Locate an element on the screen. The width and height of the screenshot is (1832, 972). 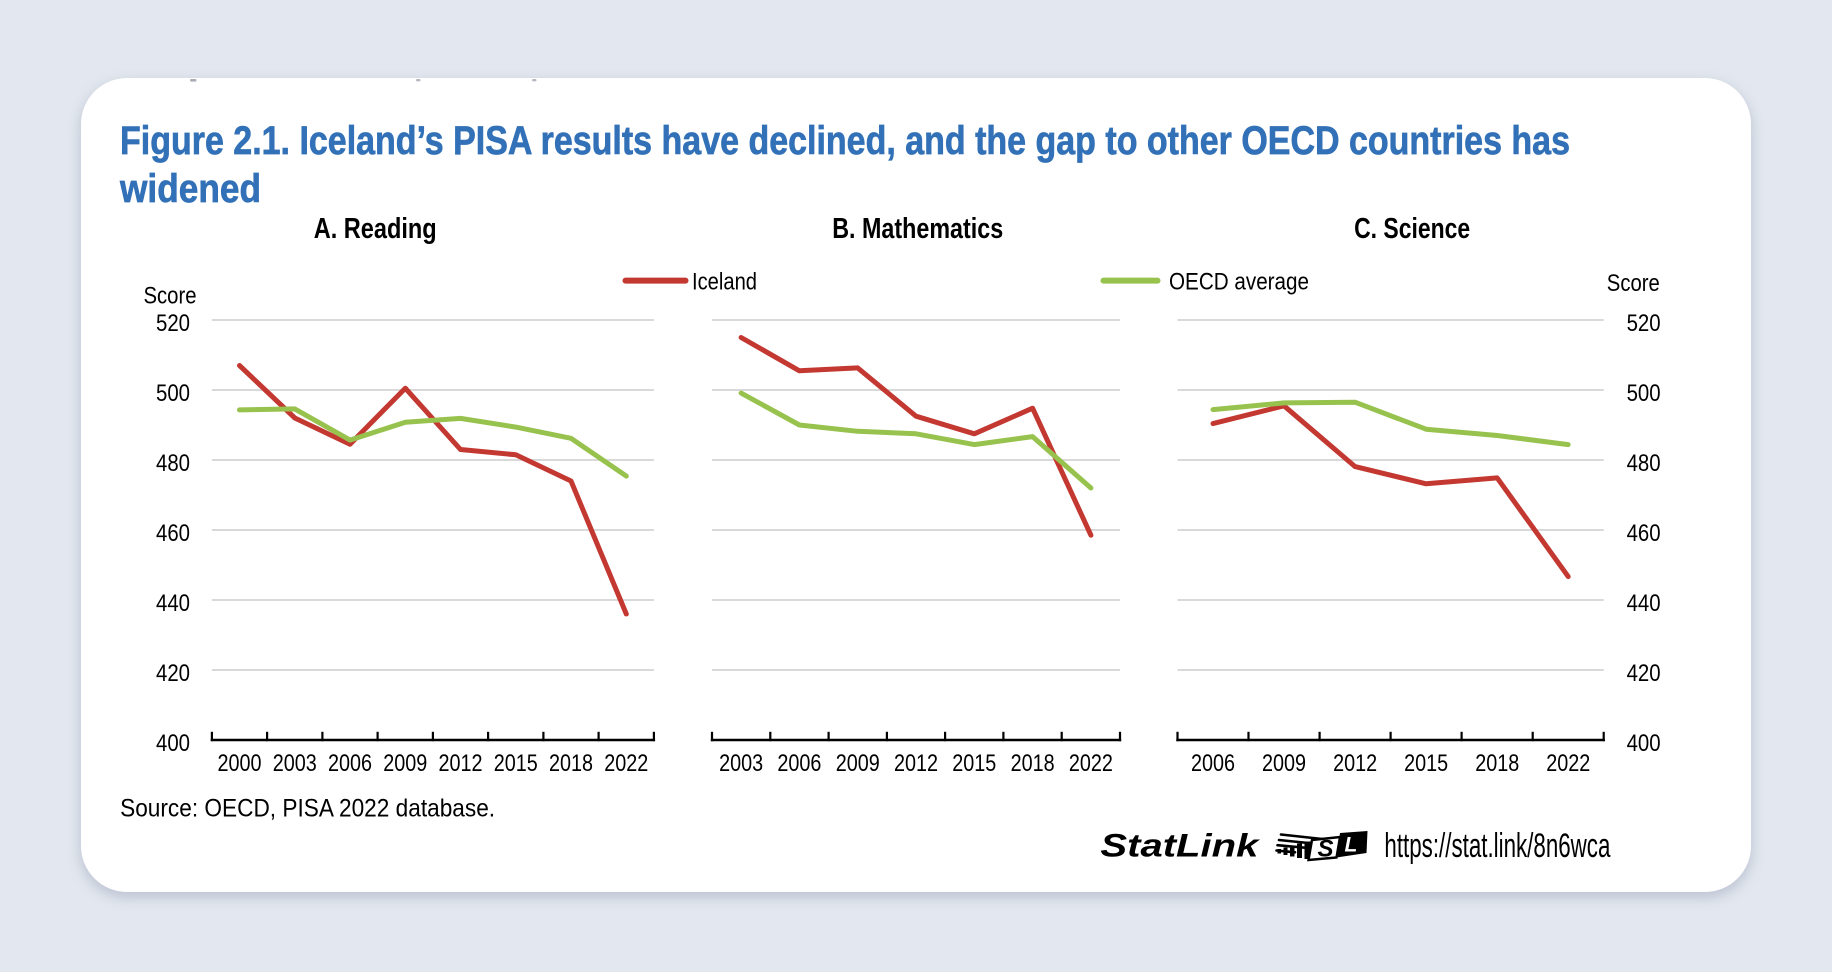
svg-text: A. Reading is located at coordinates (375, 229).